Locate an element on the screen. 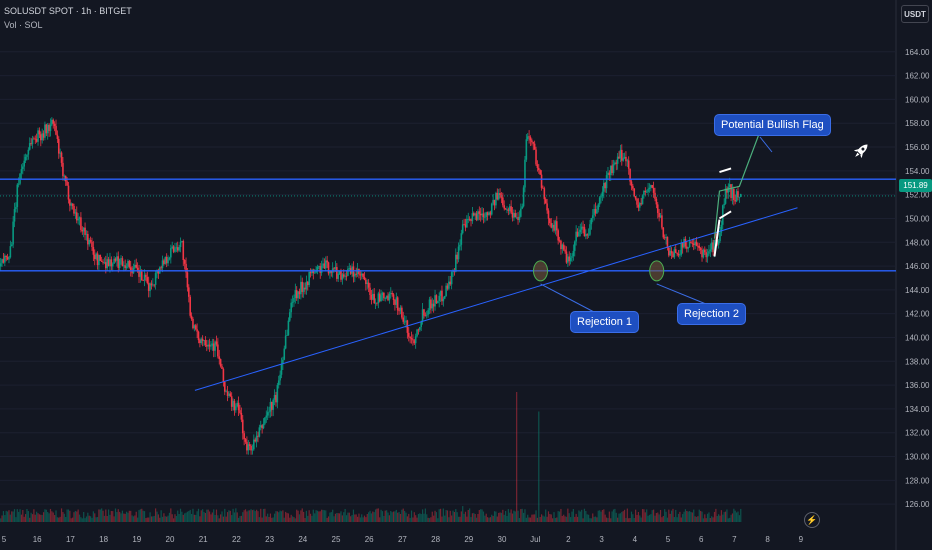  x-tick-label: 5 is located at coordinates (668, 539).